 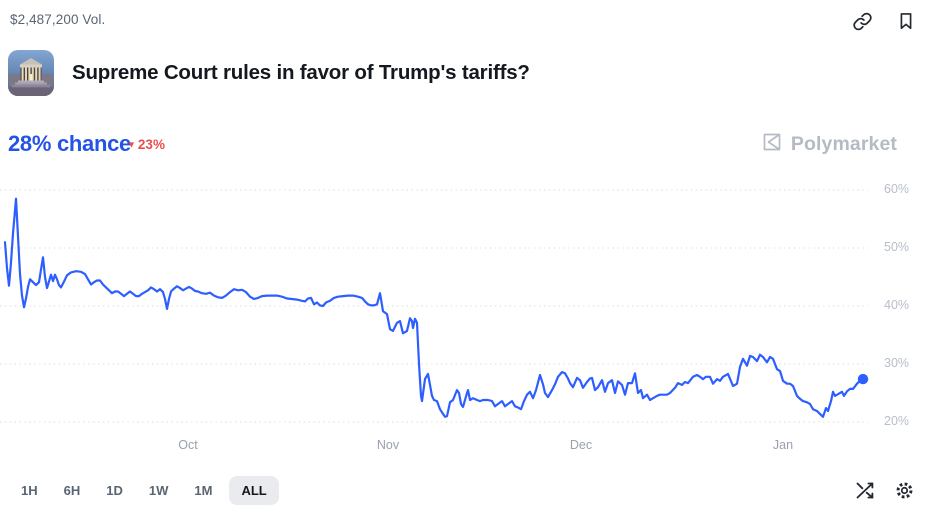 I want to click on compare-shuffle-button, so click(x=864, y=490).